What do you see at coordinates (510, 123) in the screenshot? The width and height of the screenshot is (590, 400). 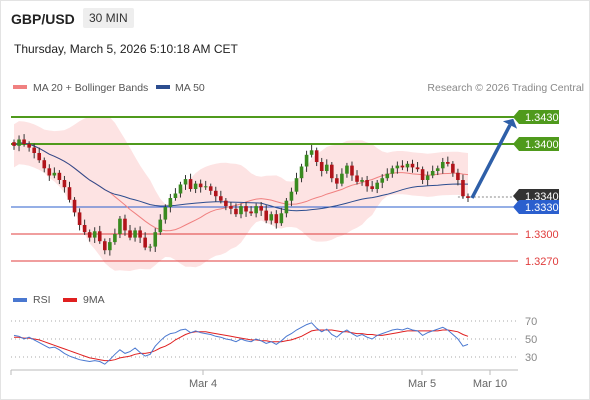 I see `forecast-arrow-head` at bounding box center [510, 123].